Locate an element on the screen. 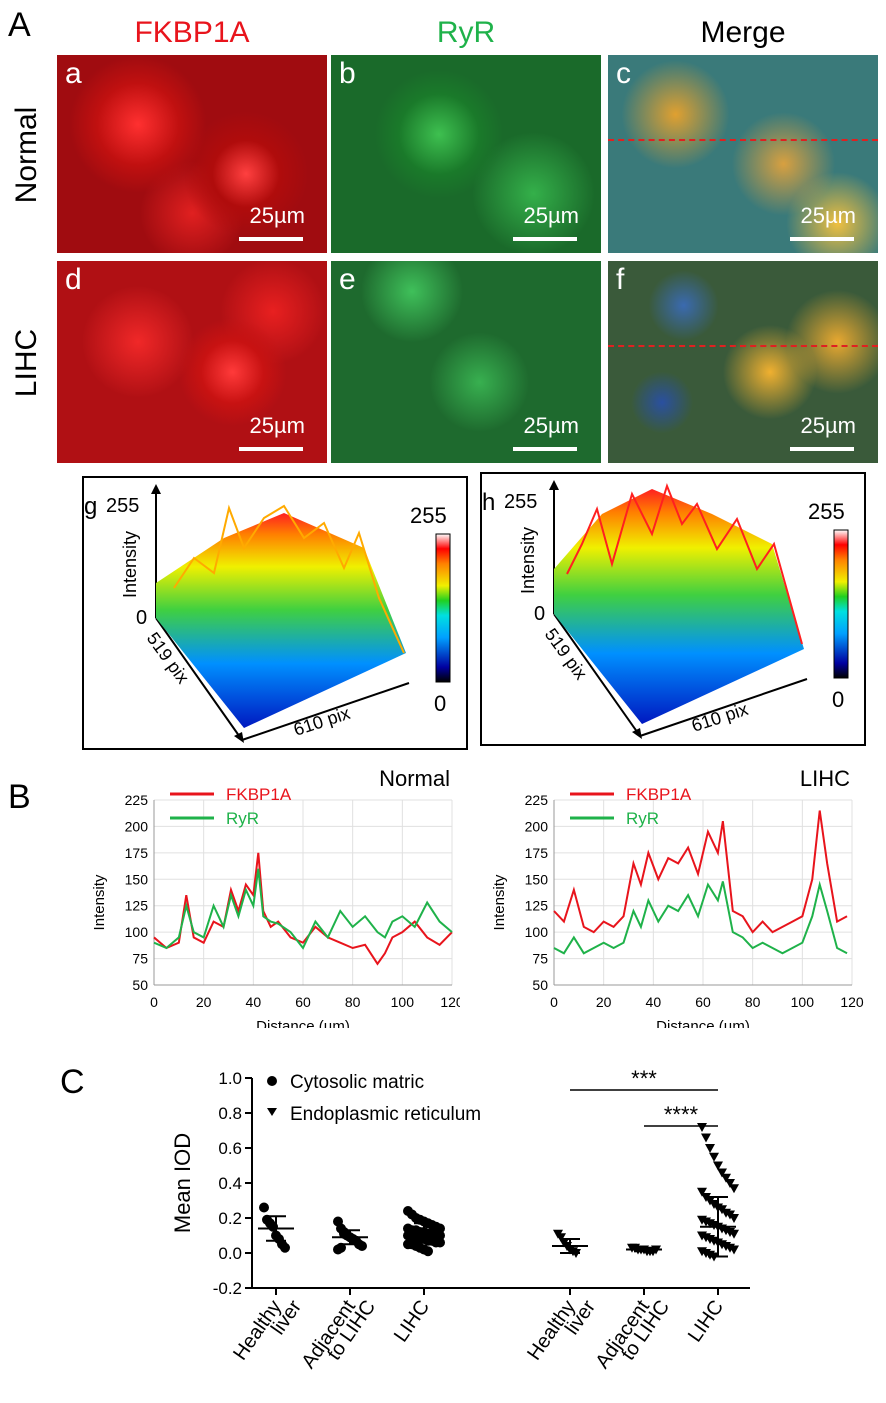  legend-marker-circle is located at coordinates (272, 1081).